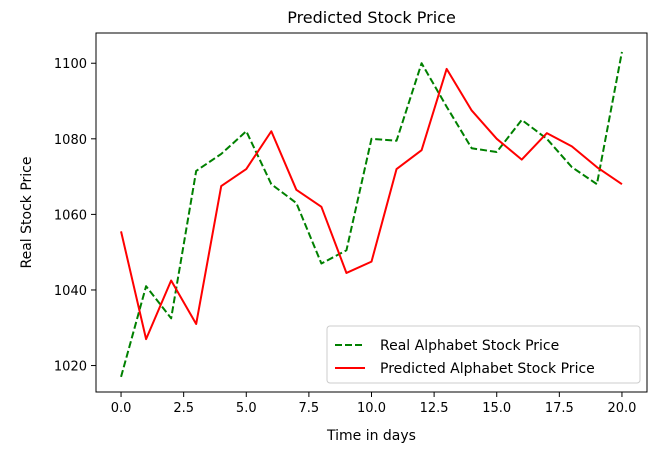  I want to click on x-tick-label: 5.0, so click(246, 408).